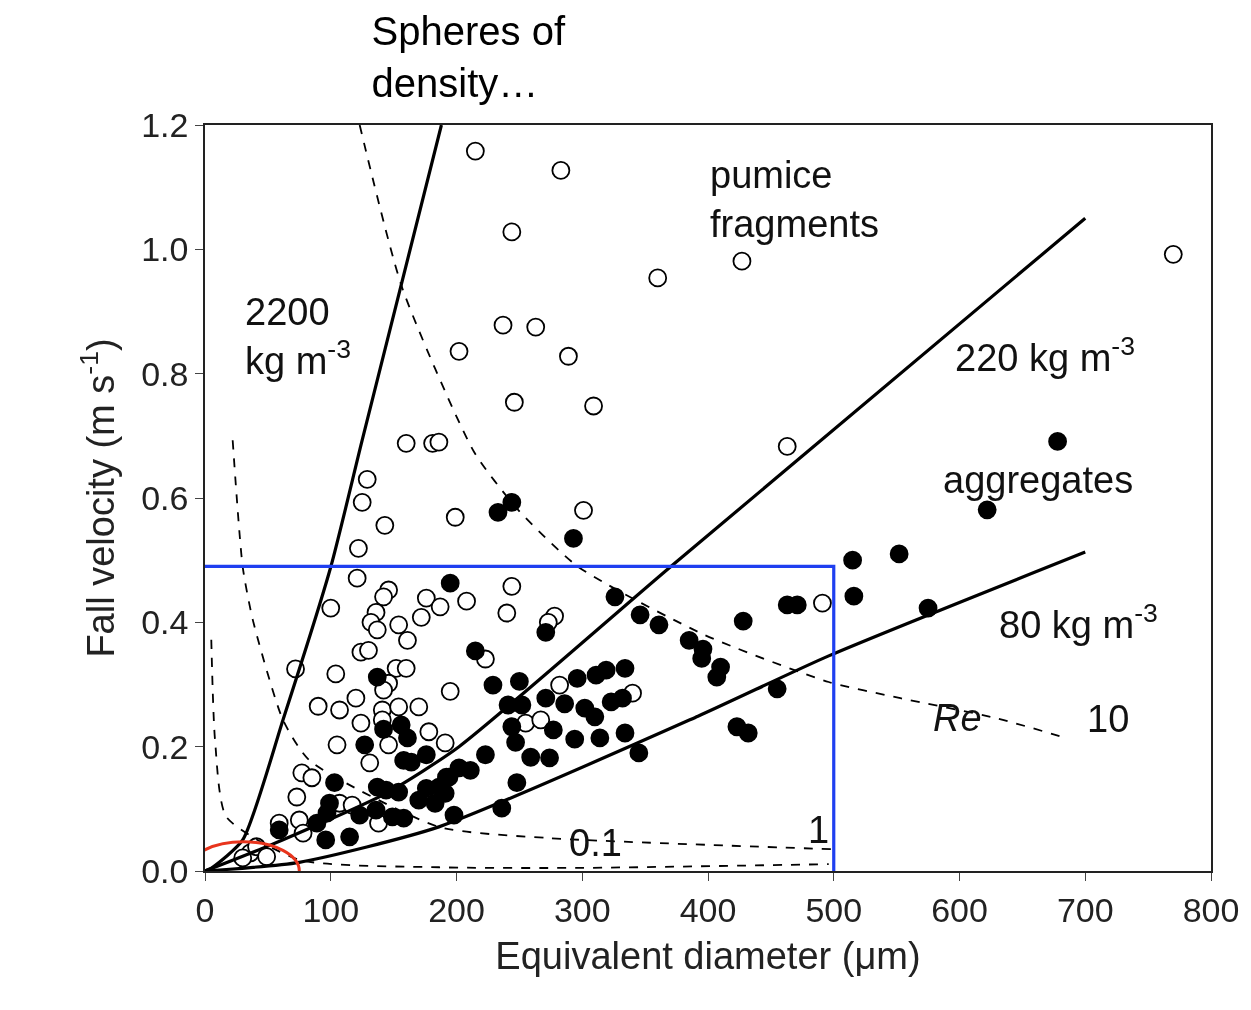 This screenshot has height=1010, width=1251. Describe the element at coordinates (819, 830) in the screenshot. I see `annotation: 1` at that location.